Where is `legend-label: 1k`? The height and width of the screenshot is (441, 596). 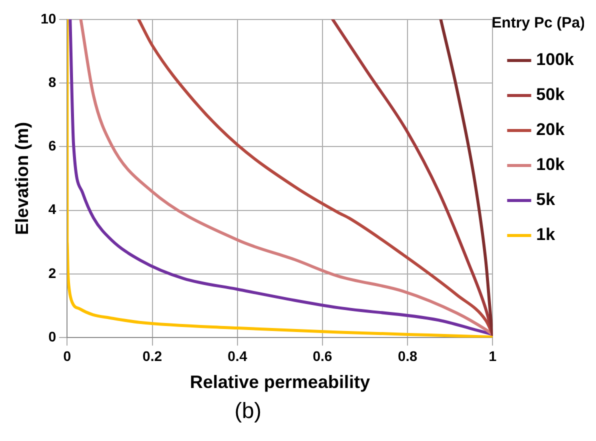
legend-label: 1k is located at coordinates (546, 234).